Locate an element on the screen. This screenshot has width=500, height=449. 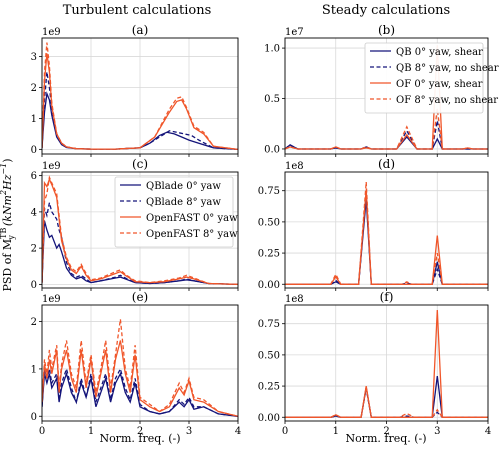
xtick-label-e-3: 3 is located at coordinates (189, 431).